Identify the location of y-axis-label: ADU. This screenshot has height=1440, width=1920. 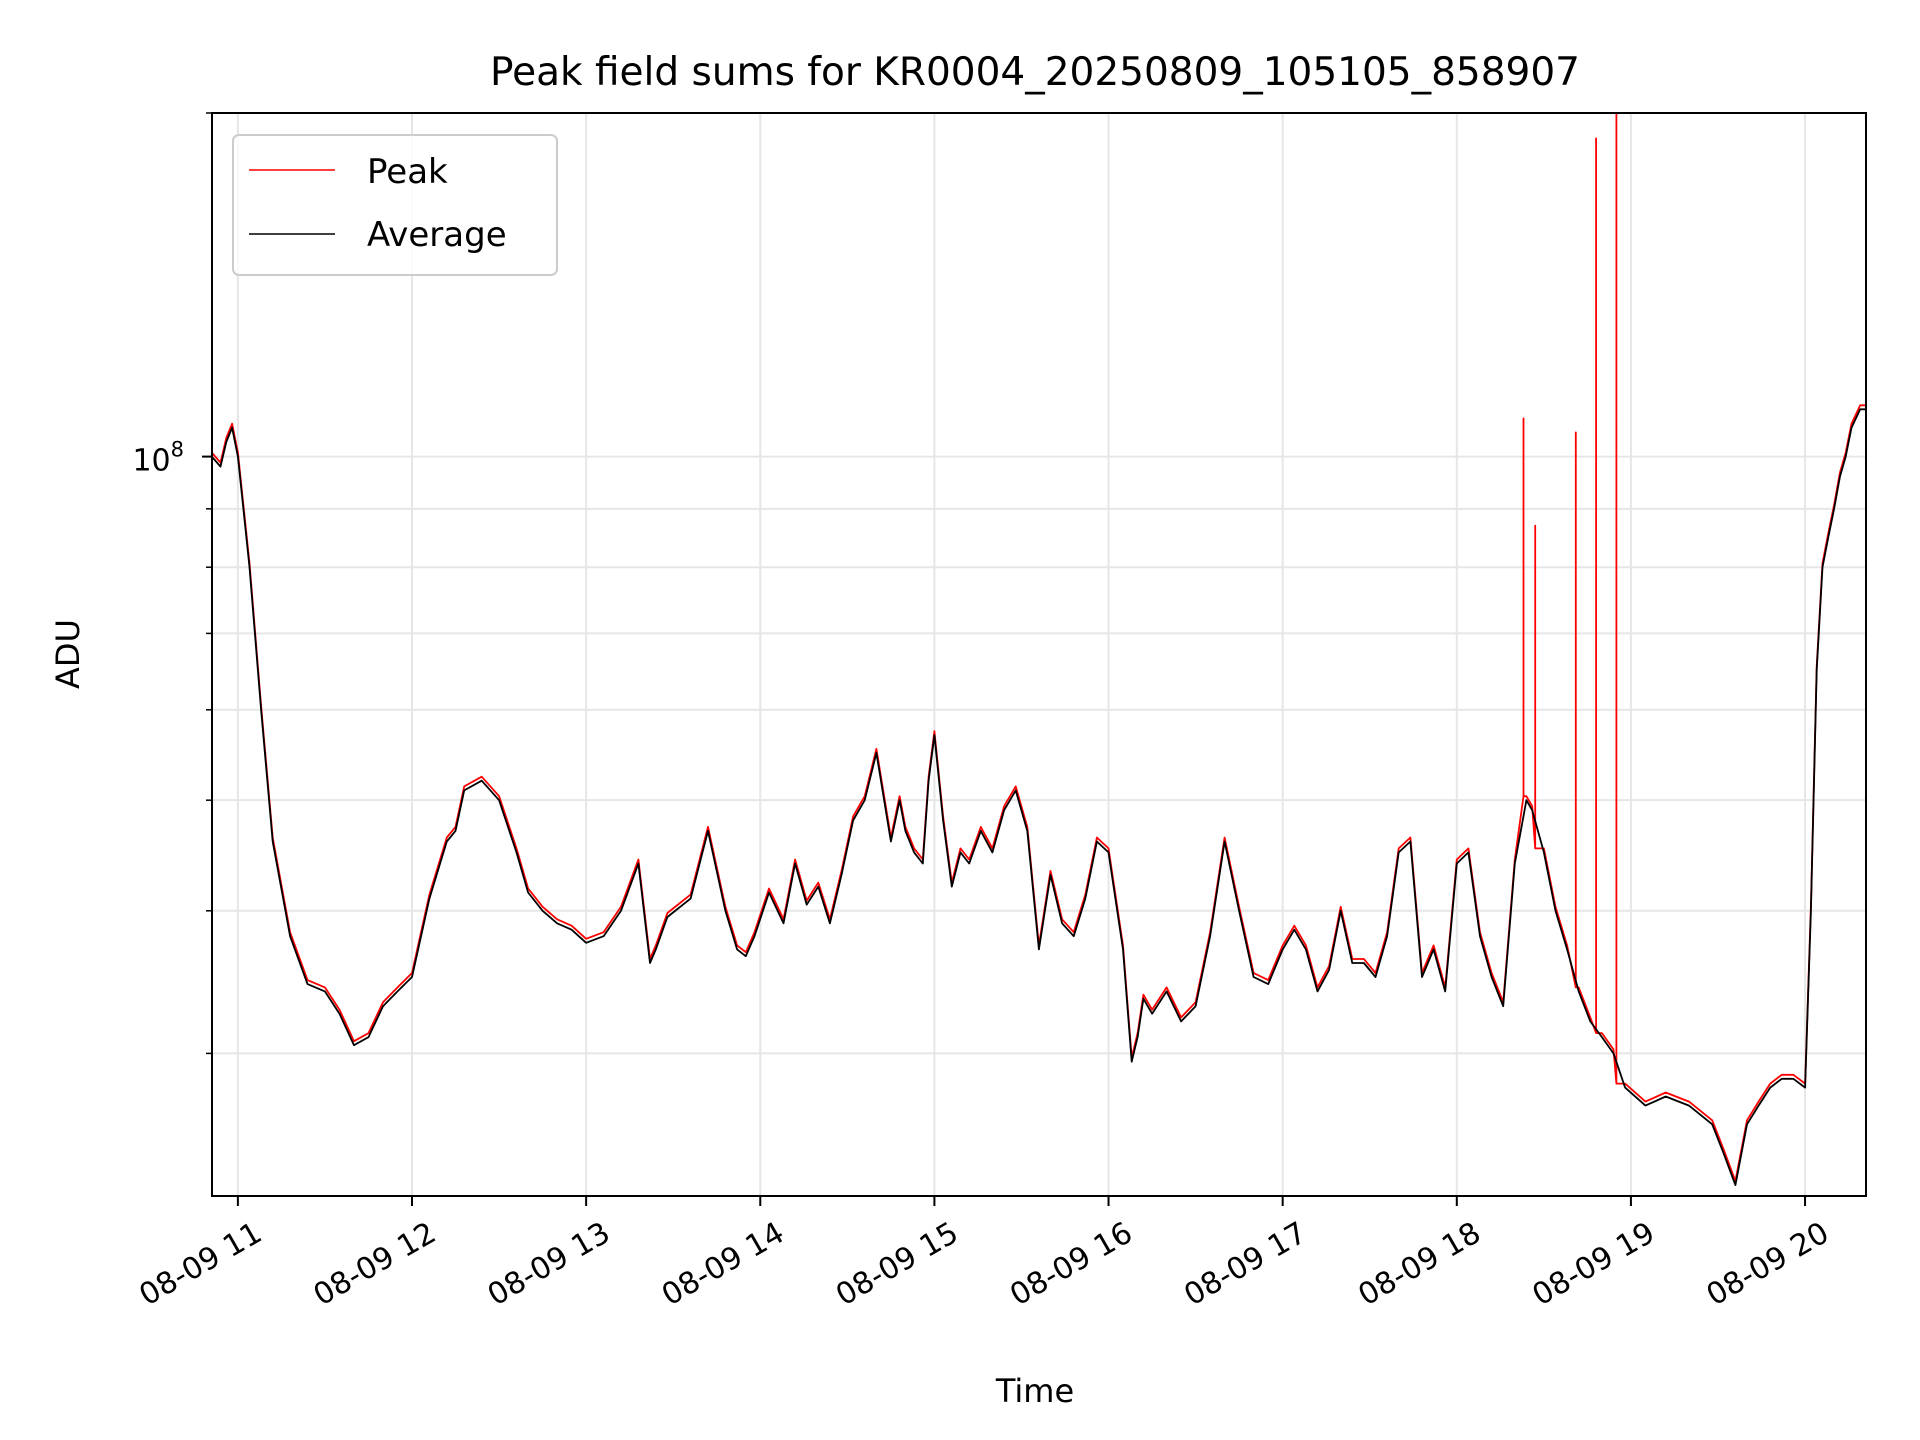
(68, 654).